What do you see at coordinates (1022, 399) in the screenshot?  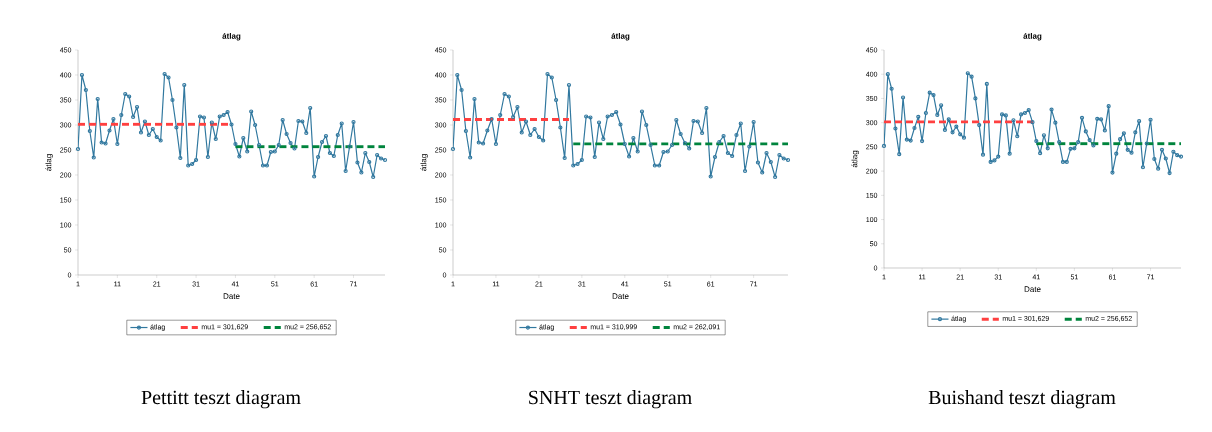 I see `text: Buishand teszt diagram` at bounding box center [1022, 399].